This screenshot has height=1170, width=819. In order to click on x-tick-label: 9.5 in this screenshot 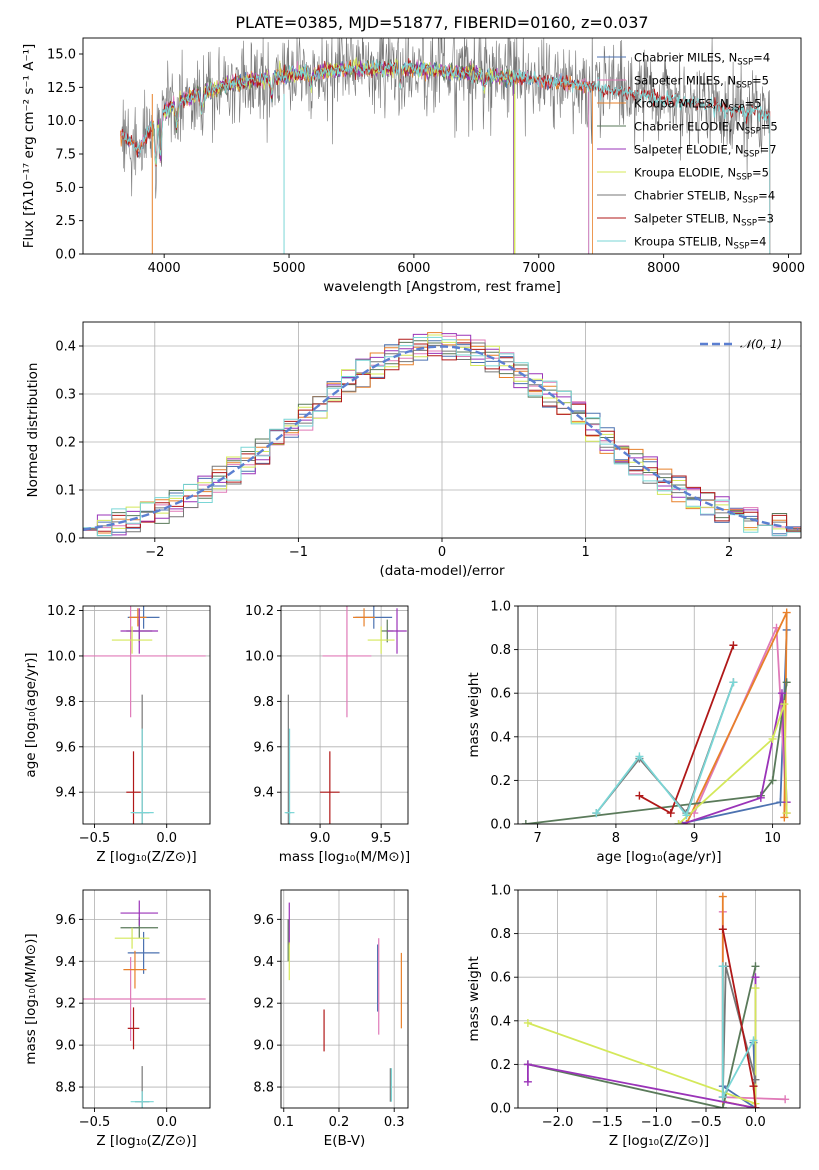, I will do `click(381, 838)`.